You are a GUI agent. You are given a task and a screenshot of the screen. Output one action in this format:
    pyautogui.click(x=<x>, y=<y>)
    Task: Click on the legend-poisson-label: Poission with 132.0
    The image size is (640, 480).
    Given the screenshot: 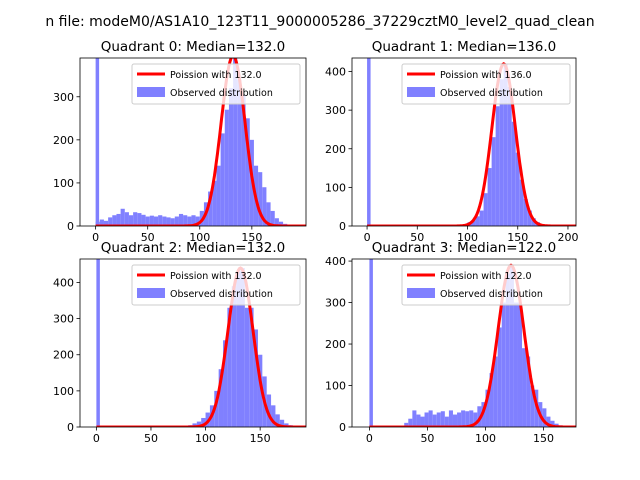 What is the action you would take?
    pyautogui.click(x=216, y=75)
    